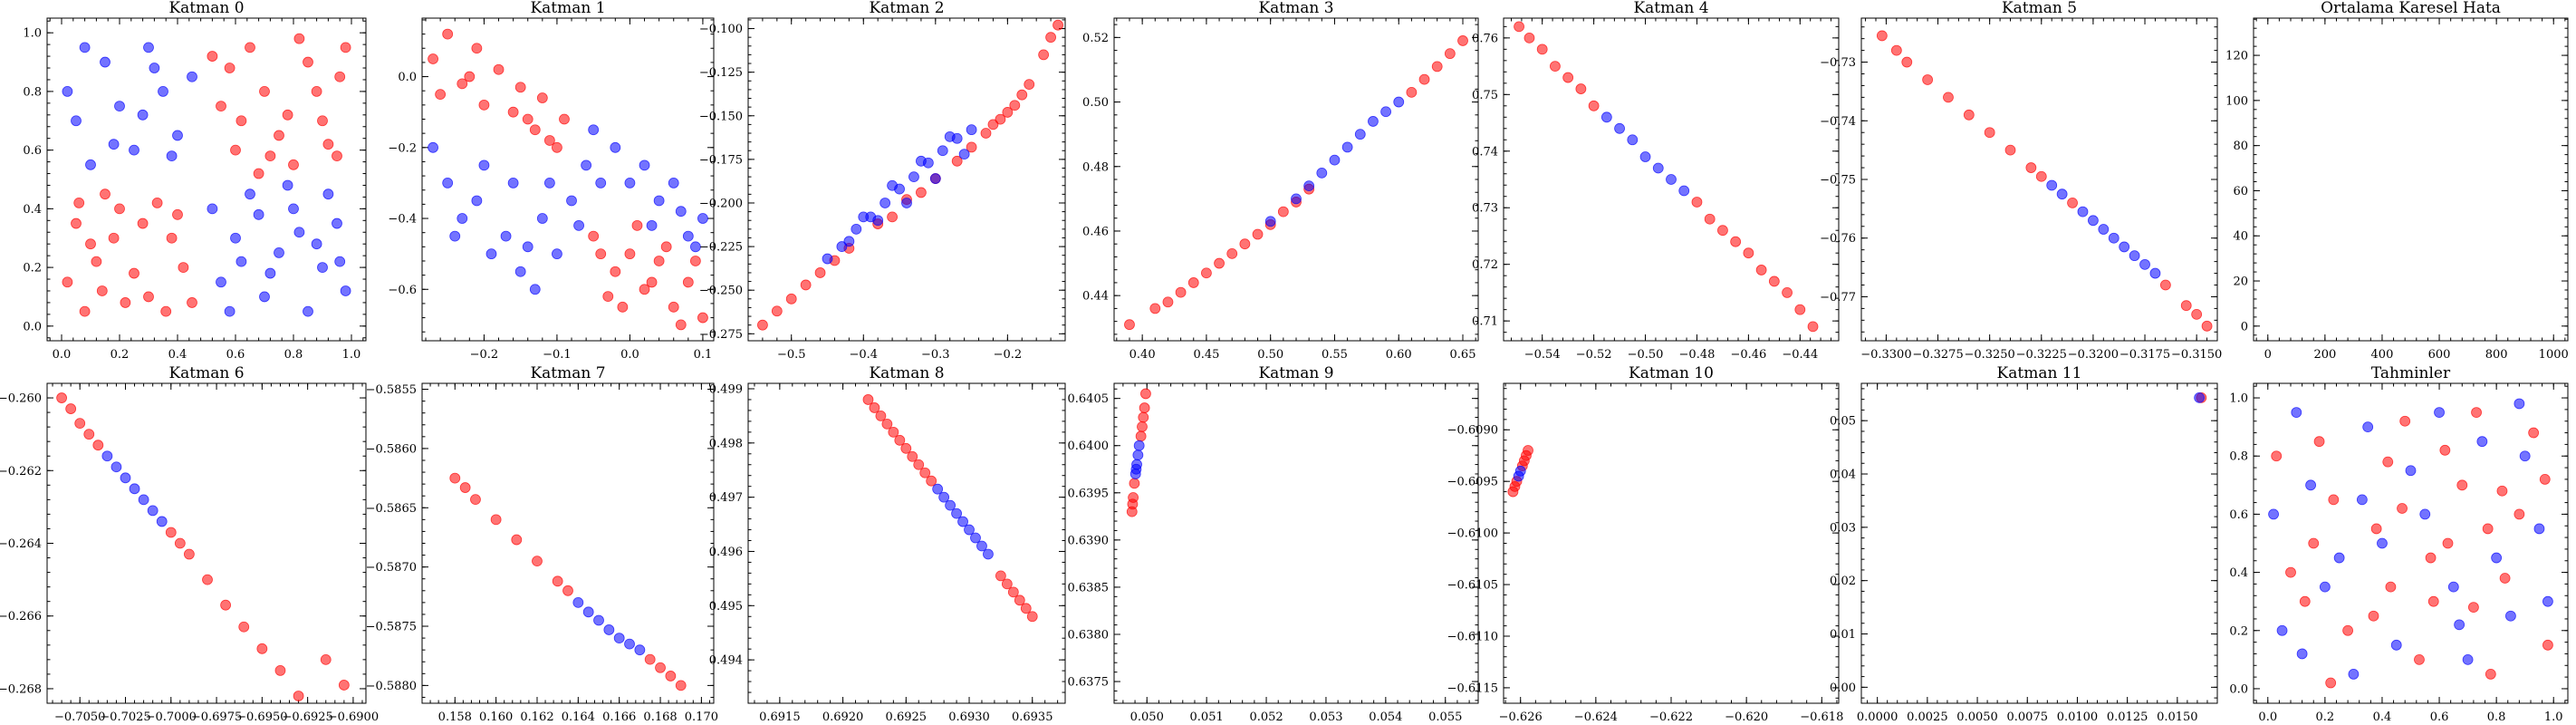 The width and height of the screenshot is (2576, 725). What do you see at coordinates (629, 355) in the screenshot?
I see `x-tick-label-1: 0.0` at bounding box center [629, 355].